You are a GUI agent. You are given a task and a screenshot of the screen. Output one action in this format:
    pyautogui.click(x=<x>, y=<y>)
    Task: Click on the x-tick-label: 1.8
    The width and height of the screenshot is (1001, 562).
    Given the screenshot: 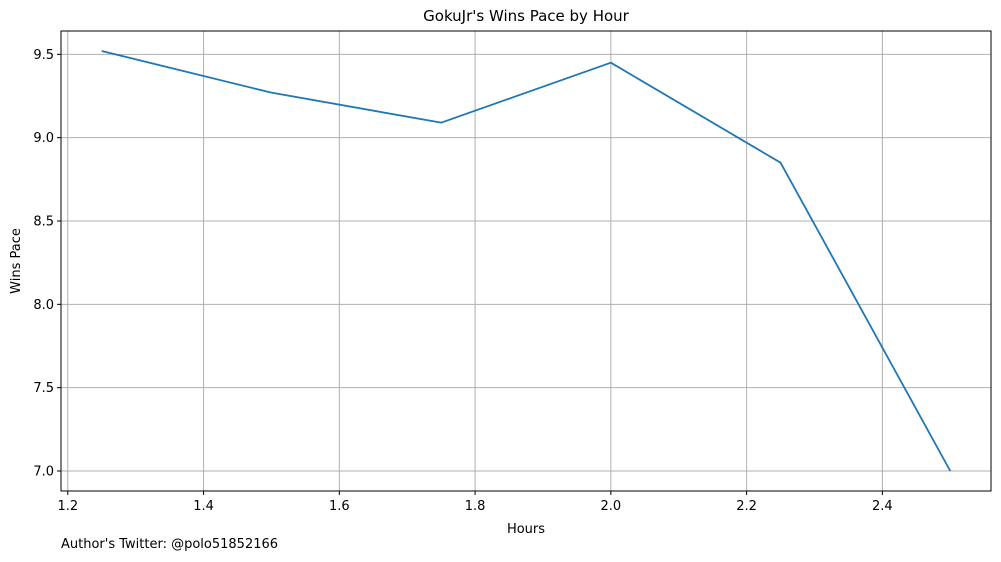 What is the action you would take?
    pyautogui.click(x=475, y=506)
    